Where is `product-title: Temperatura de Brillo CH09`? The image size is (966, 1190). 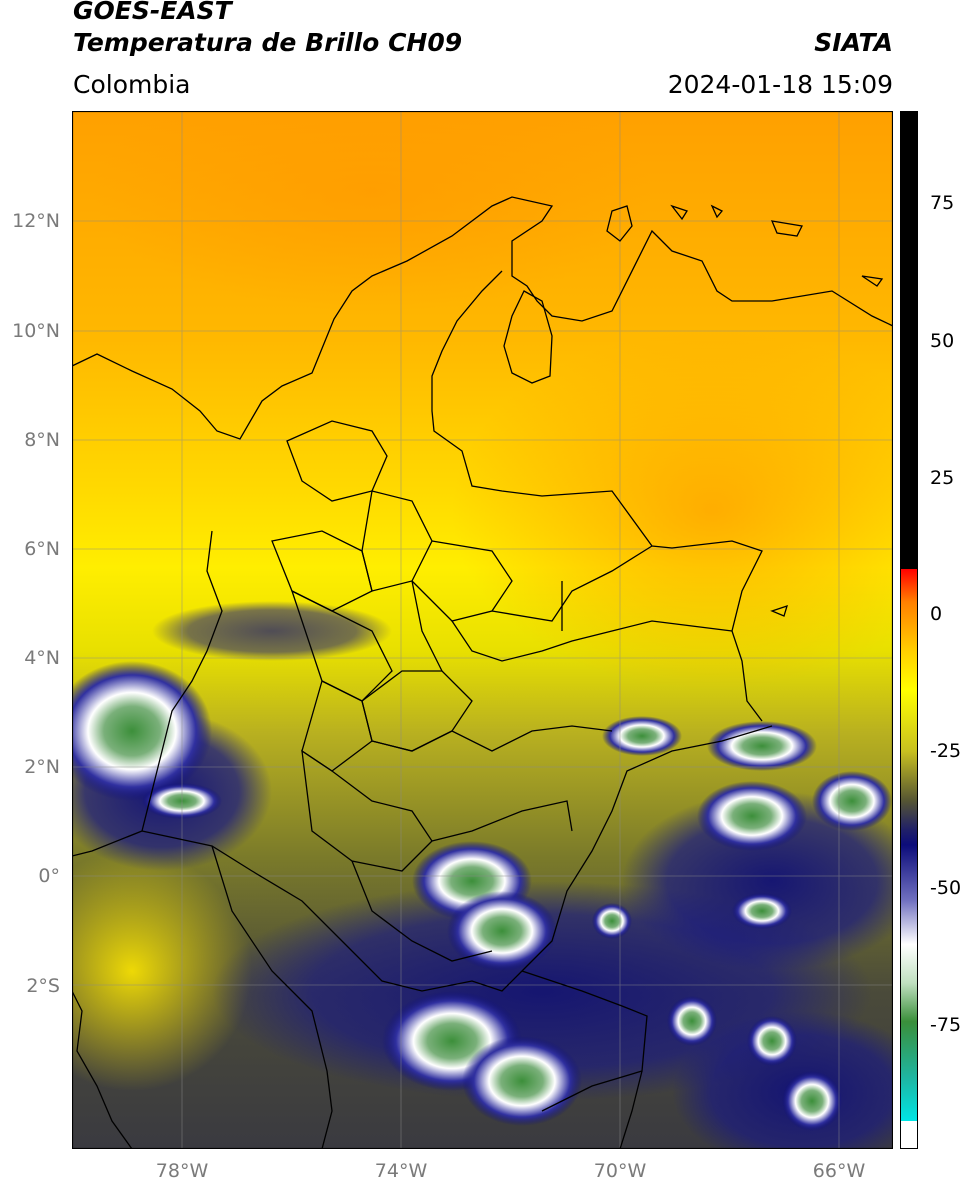
product-title: Temperatura de Brillo CH09 is located at coordinates (268, 42).